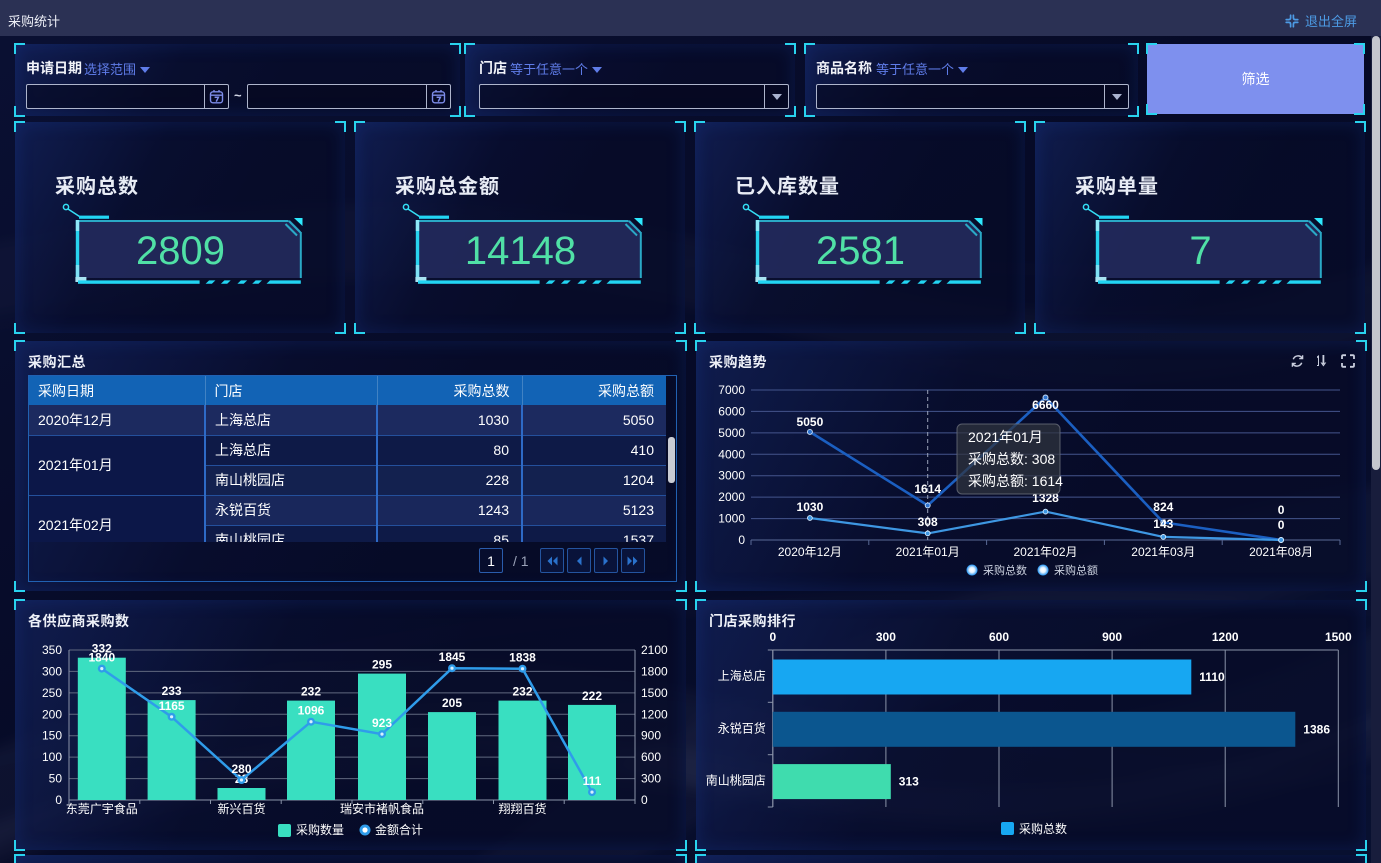 The width and height of the screenshot is (1381, 863). I want to click on svg-text: 采购总额, so click(1076, 570).